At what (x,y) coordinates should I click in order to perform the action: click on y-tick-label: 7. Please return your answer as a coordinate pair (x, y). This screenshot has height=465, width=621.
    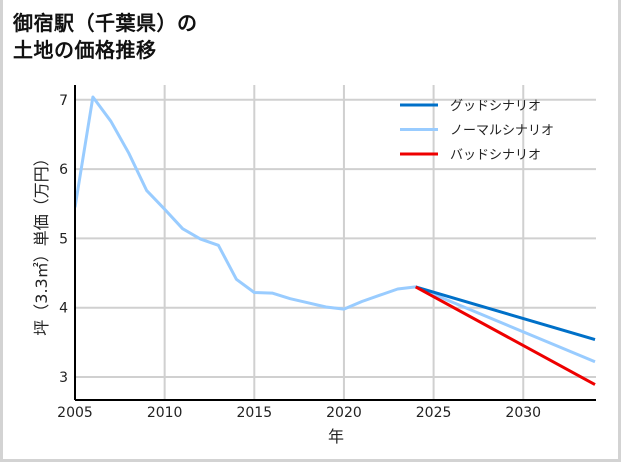
    Looking at the image, I should click on (63, 101).